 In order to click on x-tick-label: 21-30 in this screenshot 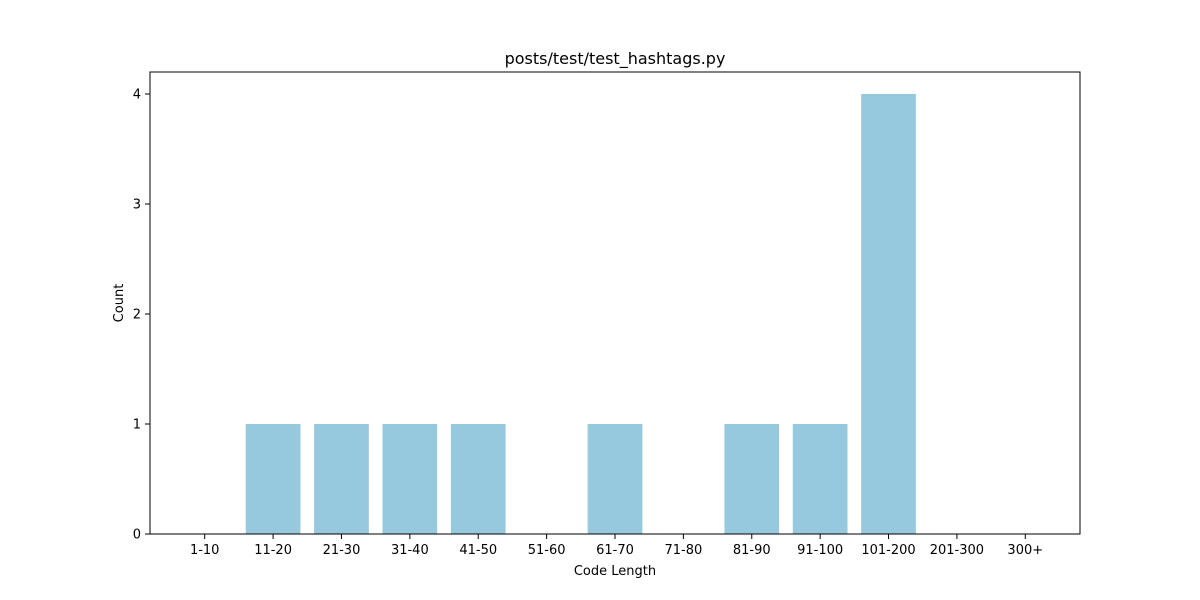, I will do `click(342, 550)`.